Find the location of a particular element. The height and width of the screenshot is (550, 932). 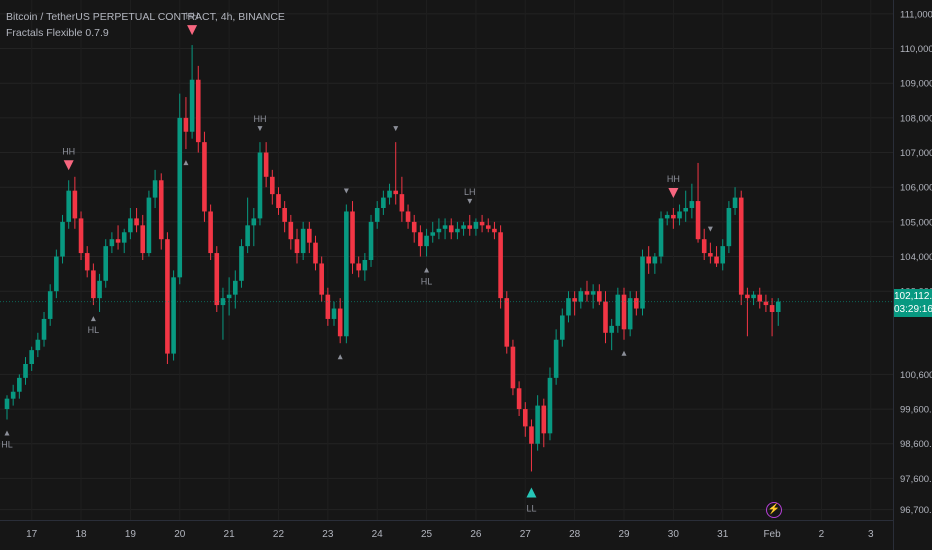

lightning-icon: ⚡ is located at coordinates (774, 510).